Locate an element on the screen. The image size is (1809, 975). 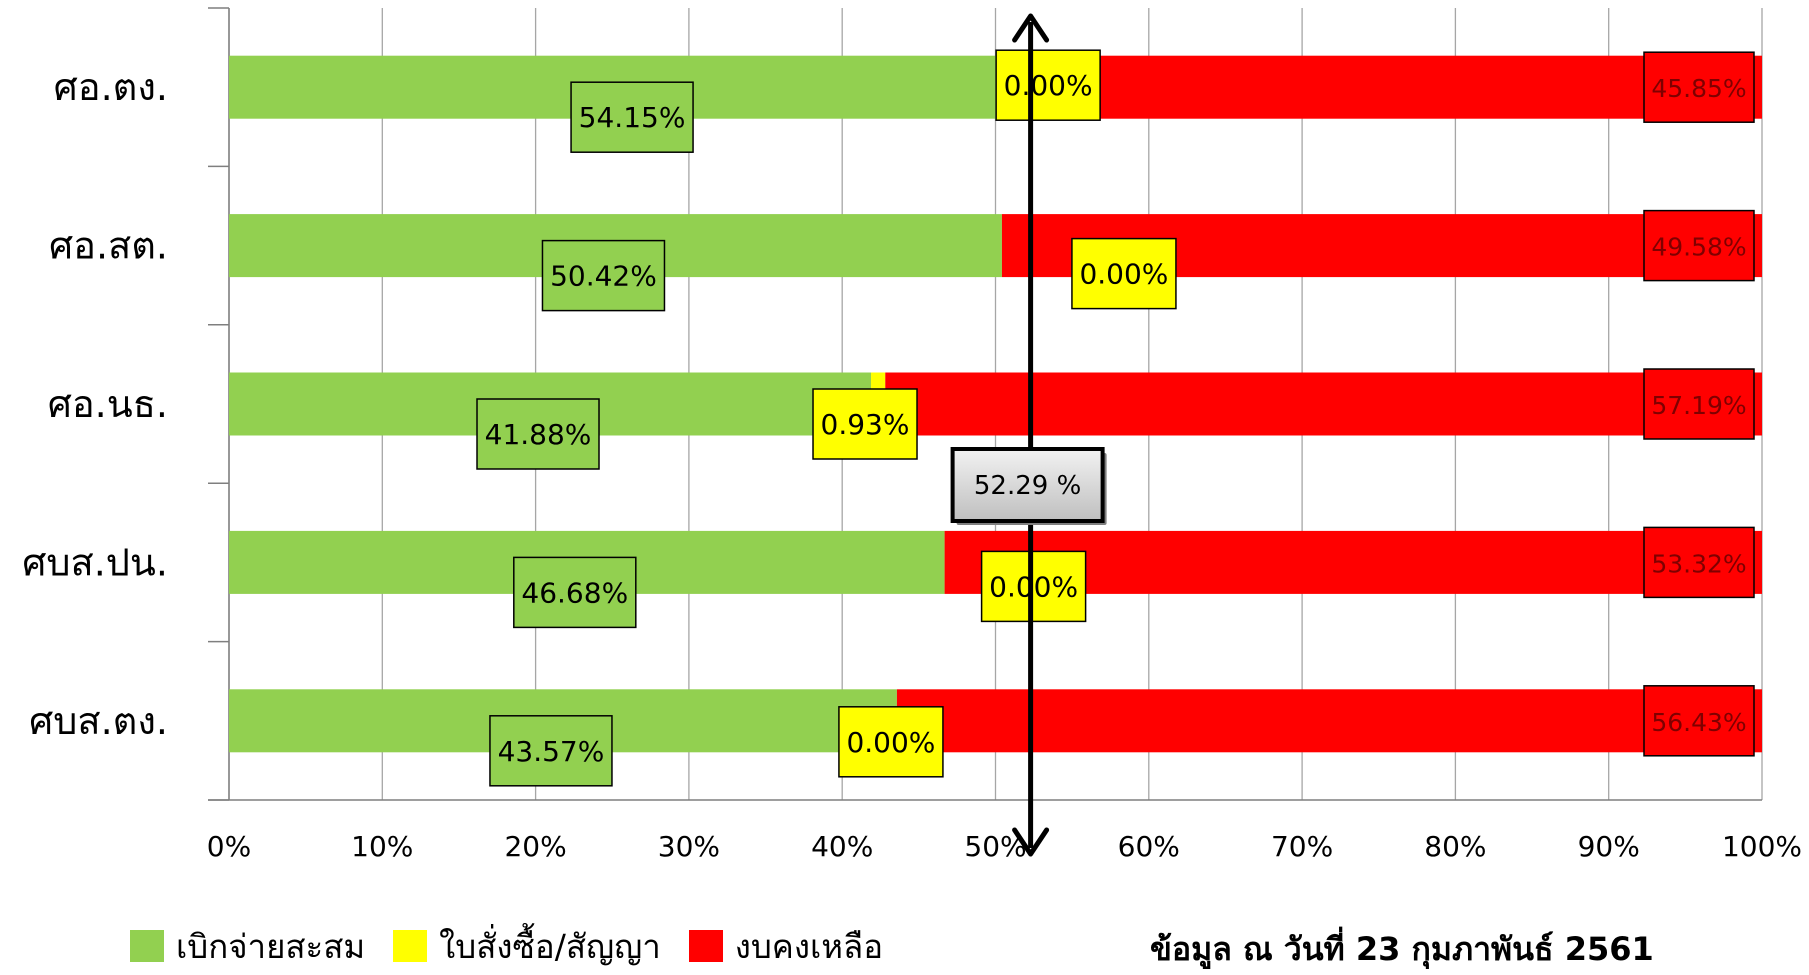
data-label-text: 41.88% is located at coordinates (538, 434).